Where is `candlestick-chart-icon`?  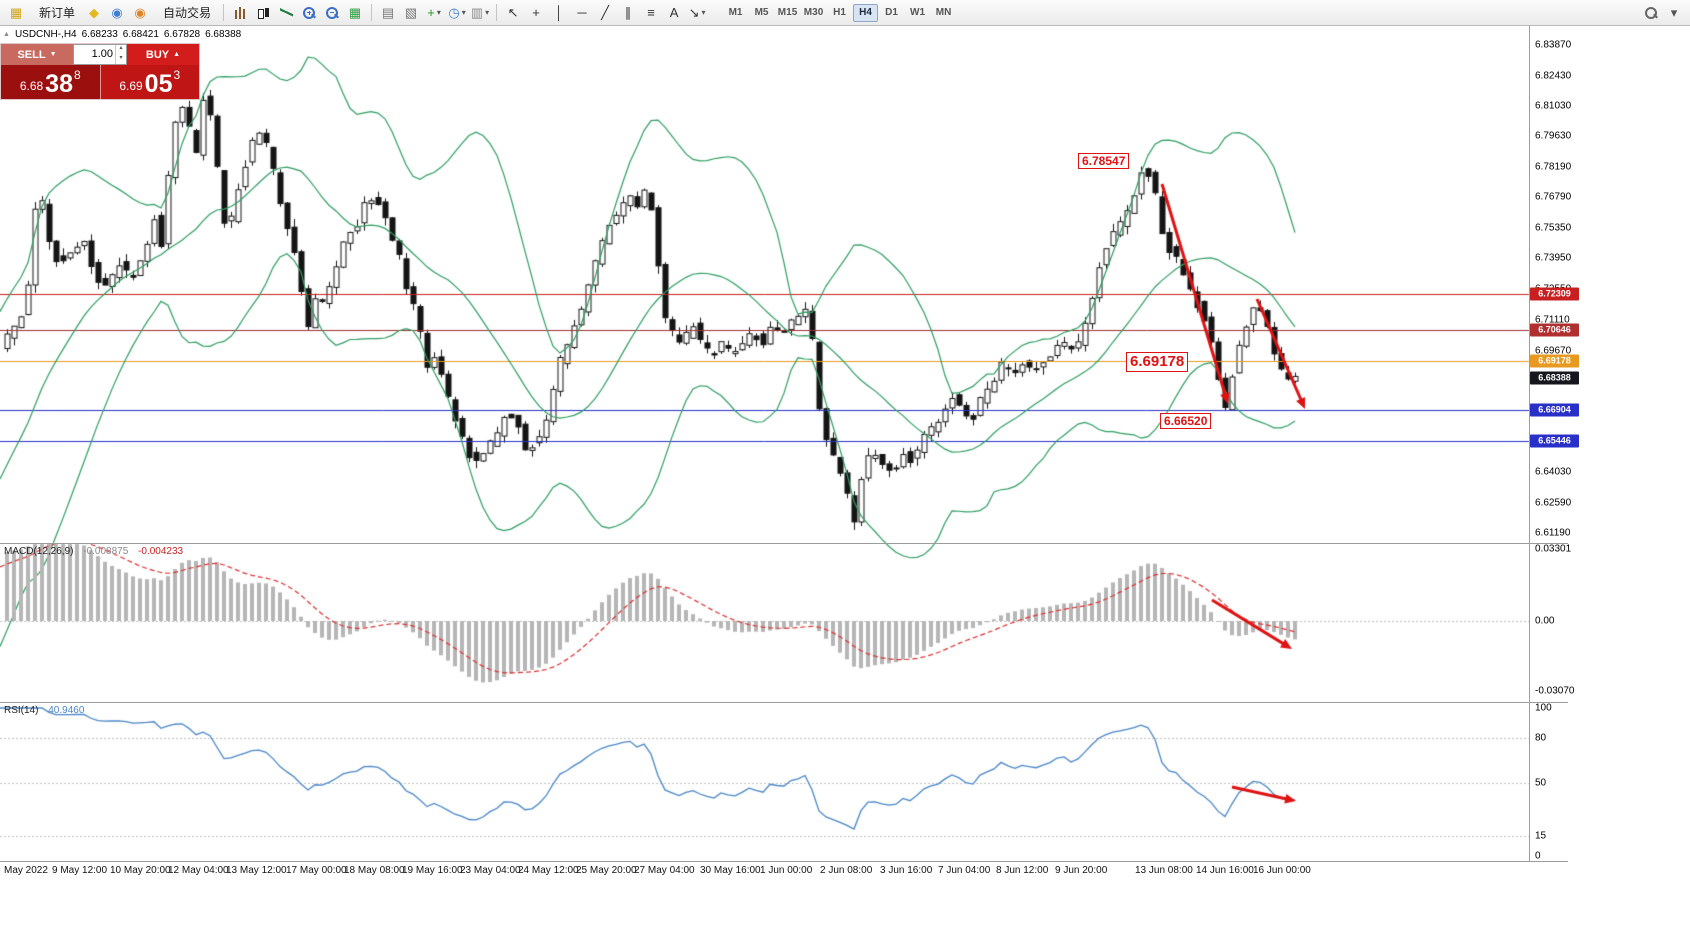
candlestick-chart-icon is located at coordinates (263, 13).